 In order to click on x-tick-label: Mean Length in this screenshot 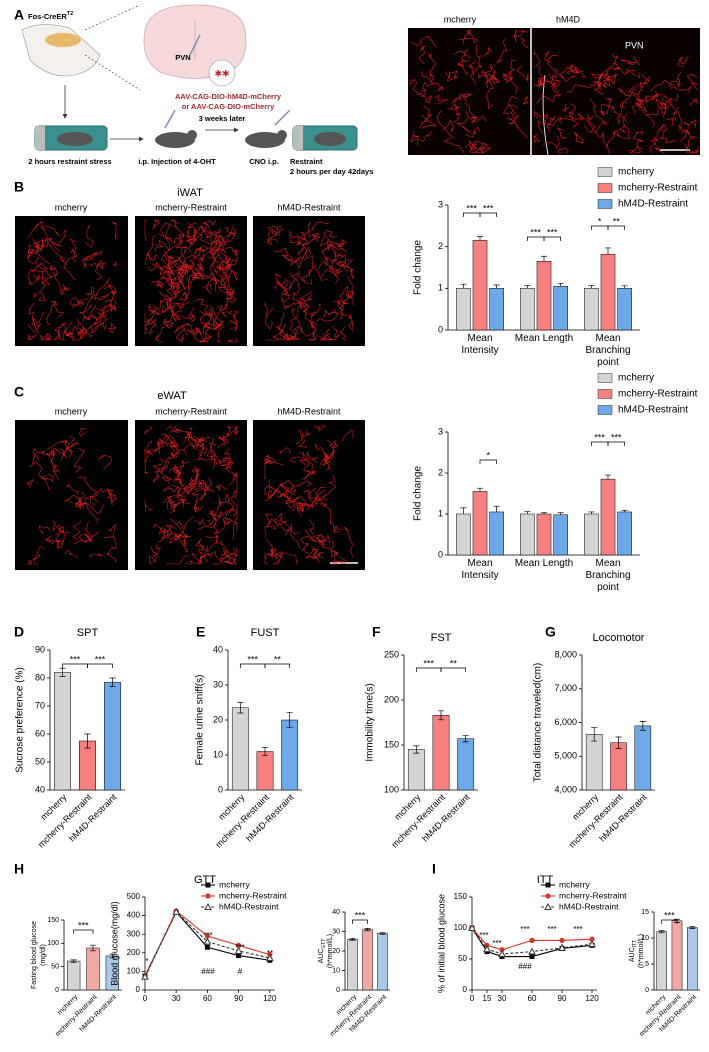, I will do `click(544, 563)`.